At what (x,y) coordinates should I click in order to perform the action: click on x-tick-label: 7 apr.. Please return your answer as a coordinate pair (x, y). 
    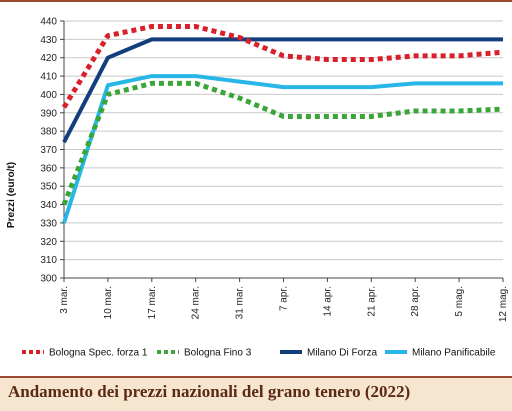
    Looking at the image, I should click on (284, 298).